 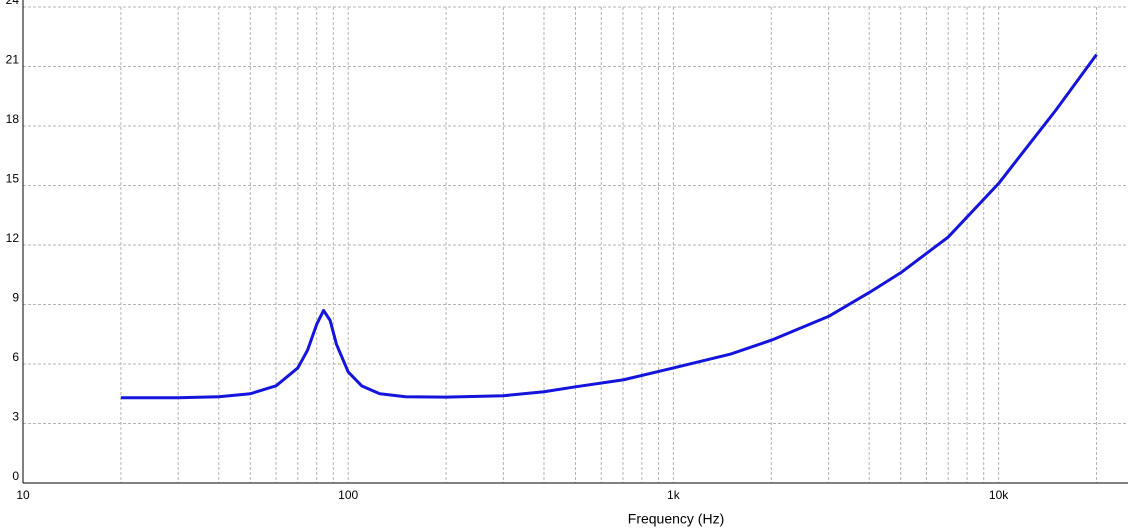 What do you see at coordinates (15, 476) in the screenshot?
I see `y-tick-label: 0` at bounding box center [15, 476].